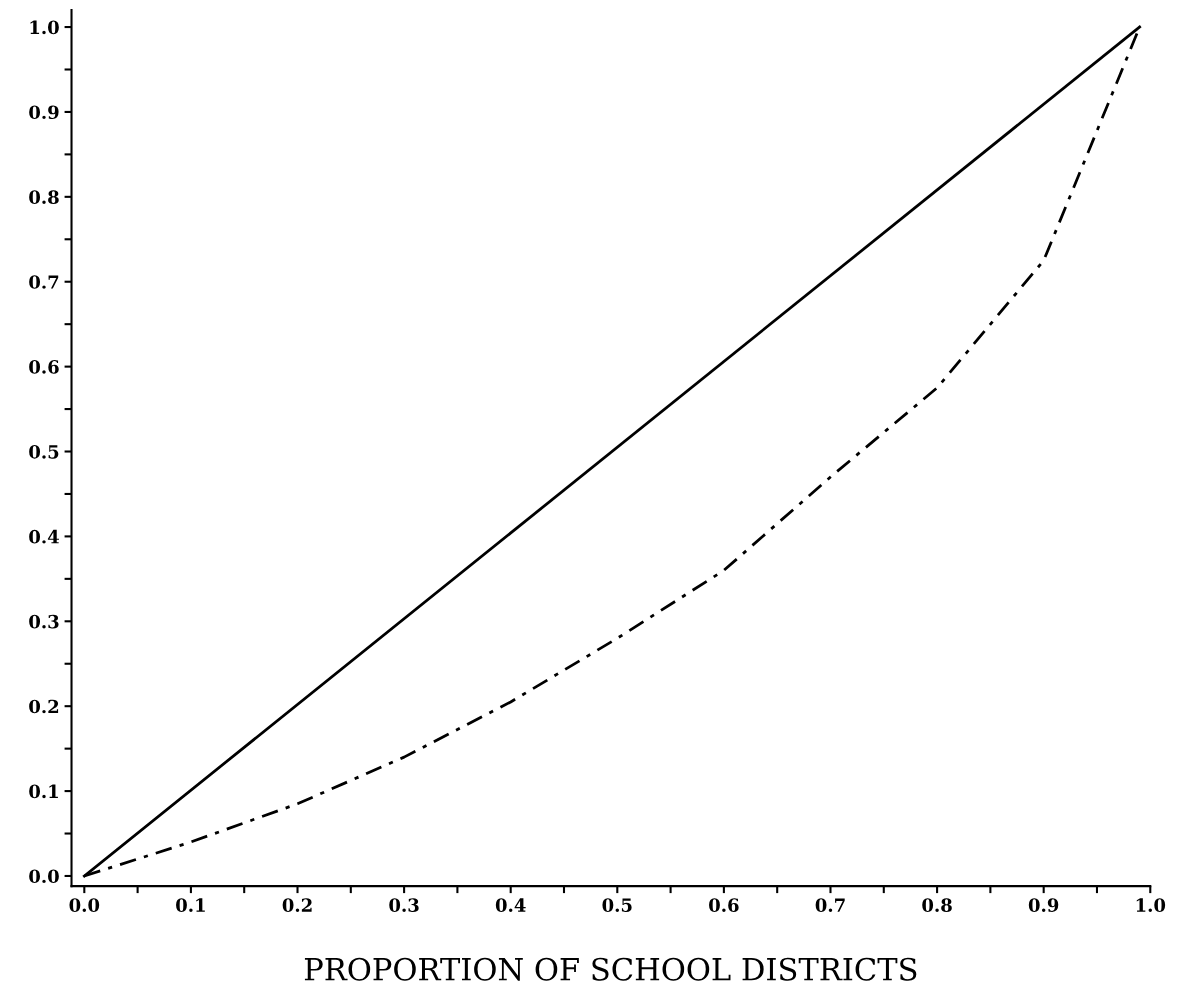 This screenshot has width=1192, height=1007. What do you see at coordinates (44, 367) in the screenshot?
I see `y-tick-label: 0.6` at bounding box center [44, 367].